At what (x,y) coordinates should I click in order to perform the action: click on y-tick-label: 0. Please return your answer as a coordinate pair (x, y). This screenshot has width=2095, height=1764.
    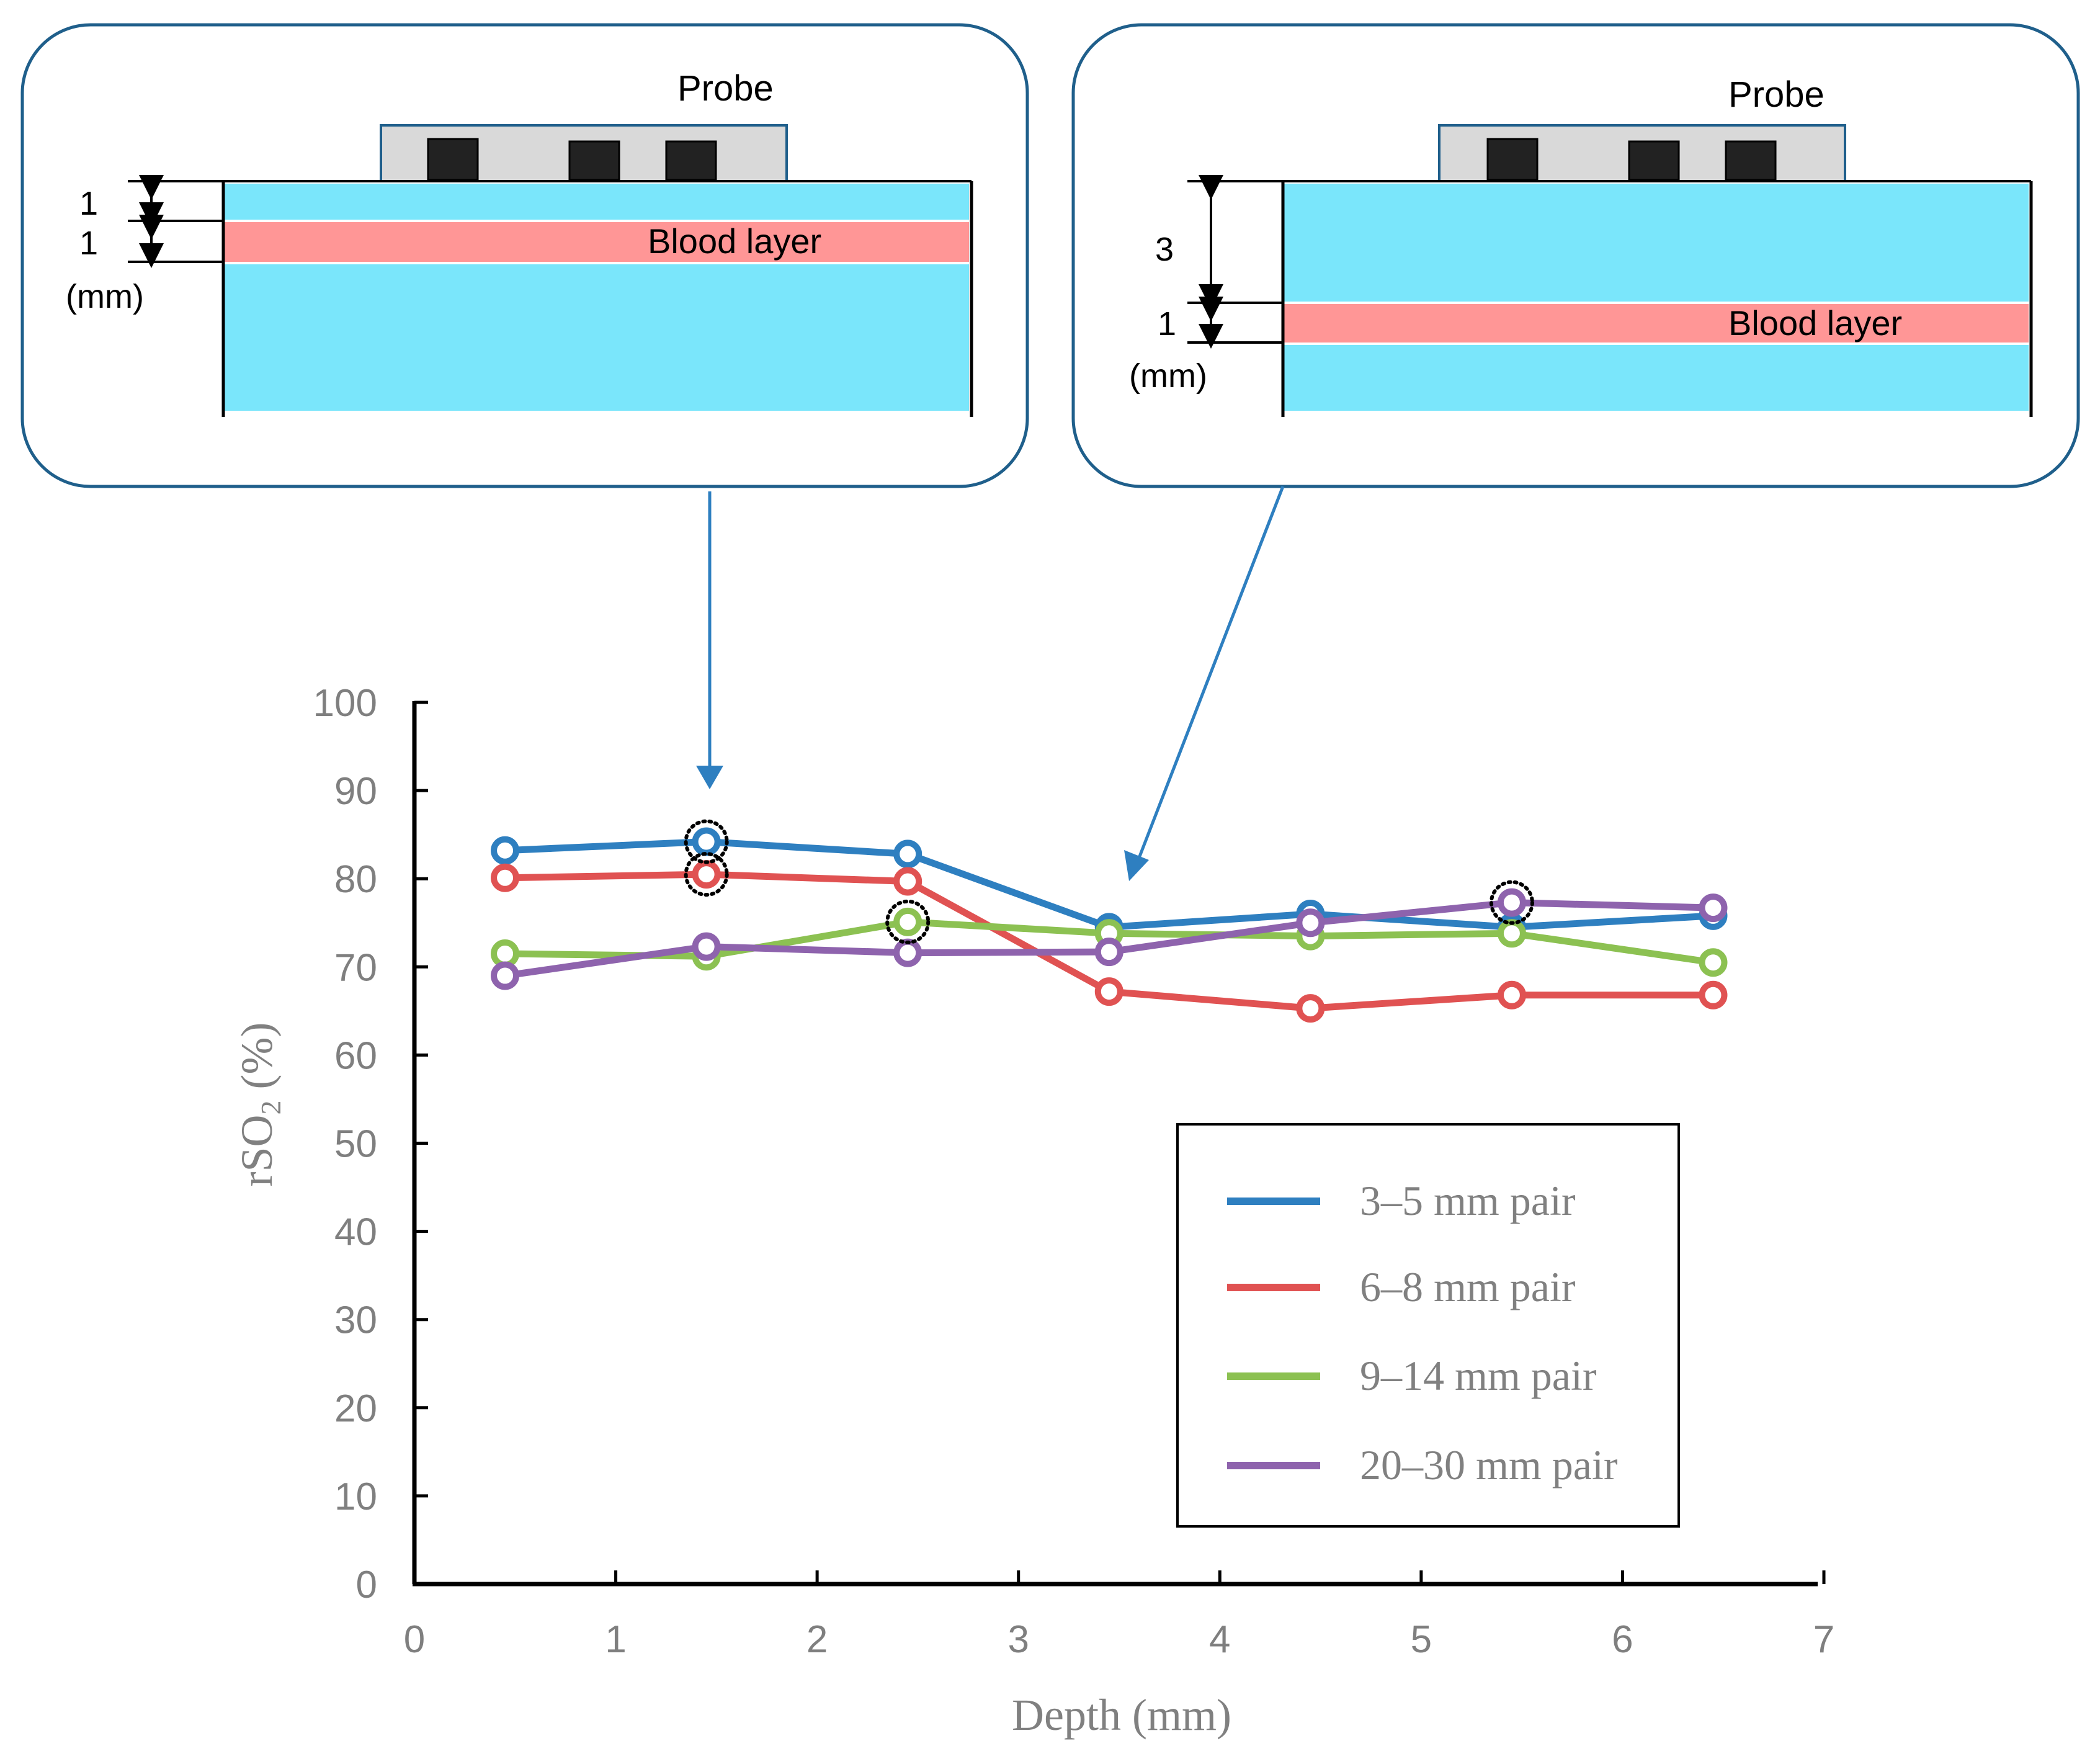
    Looking at the image, I should click on (366, 1585).